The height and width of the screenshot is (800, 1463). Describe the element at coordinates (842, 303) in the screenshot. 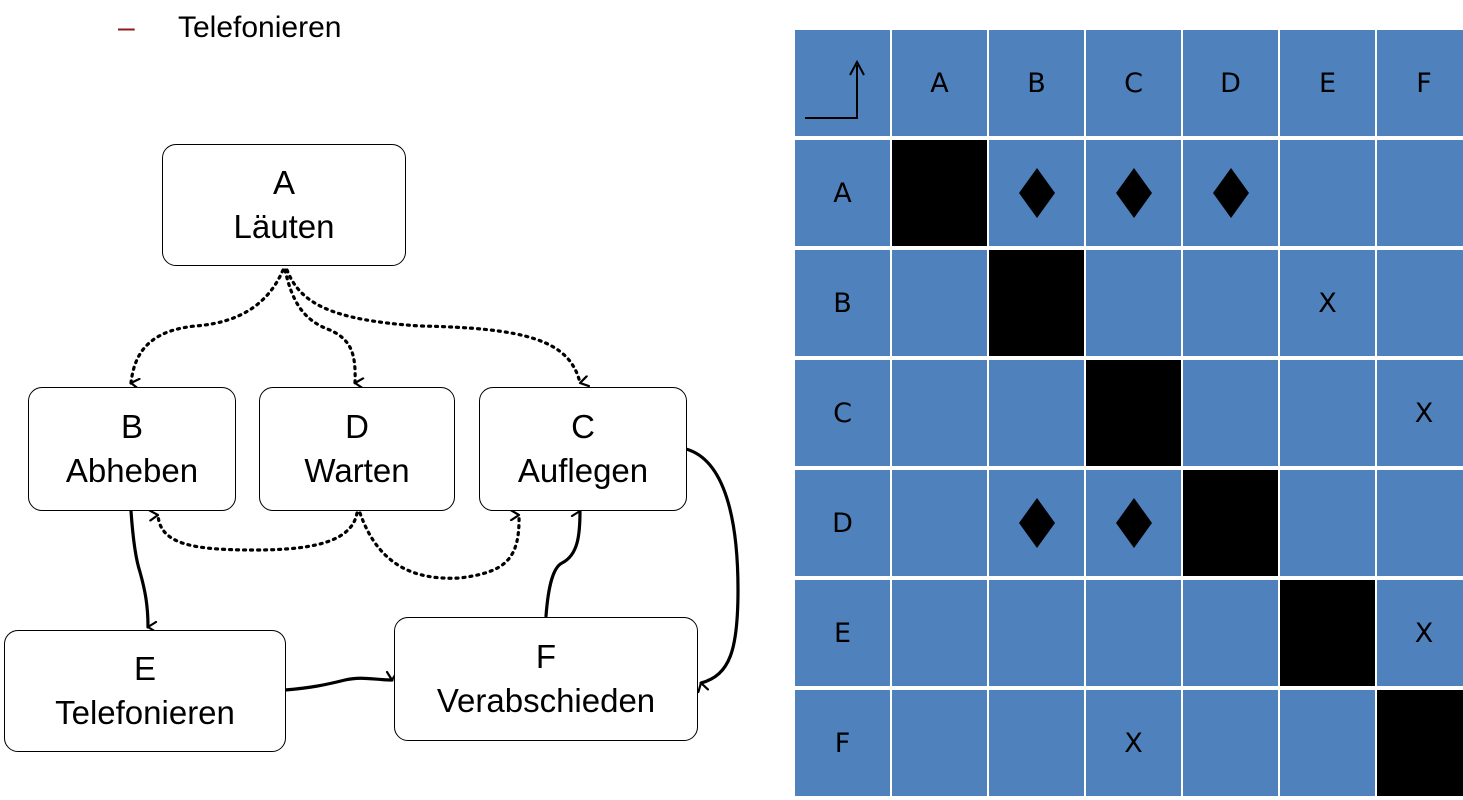

I see `matrix-row-header: B` at that location.